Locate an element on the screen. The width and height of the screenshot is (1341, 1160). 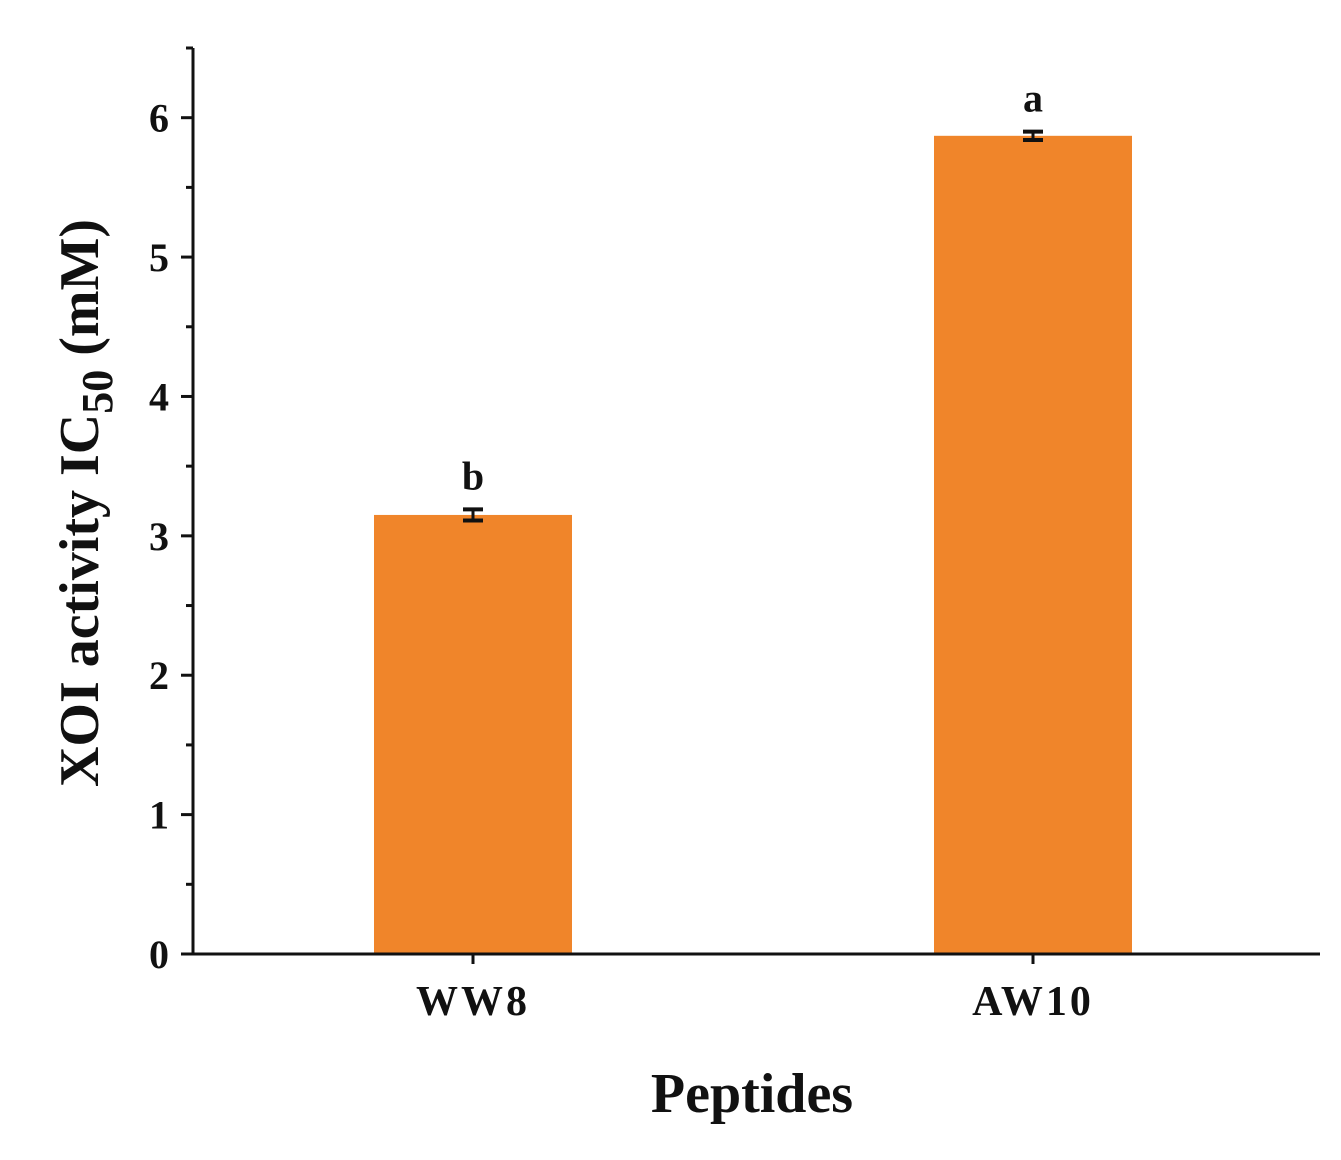
y-tick-label: 3 is located at coordinates (159, 536).